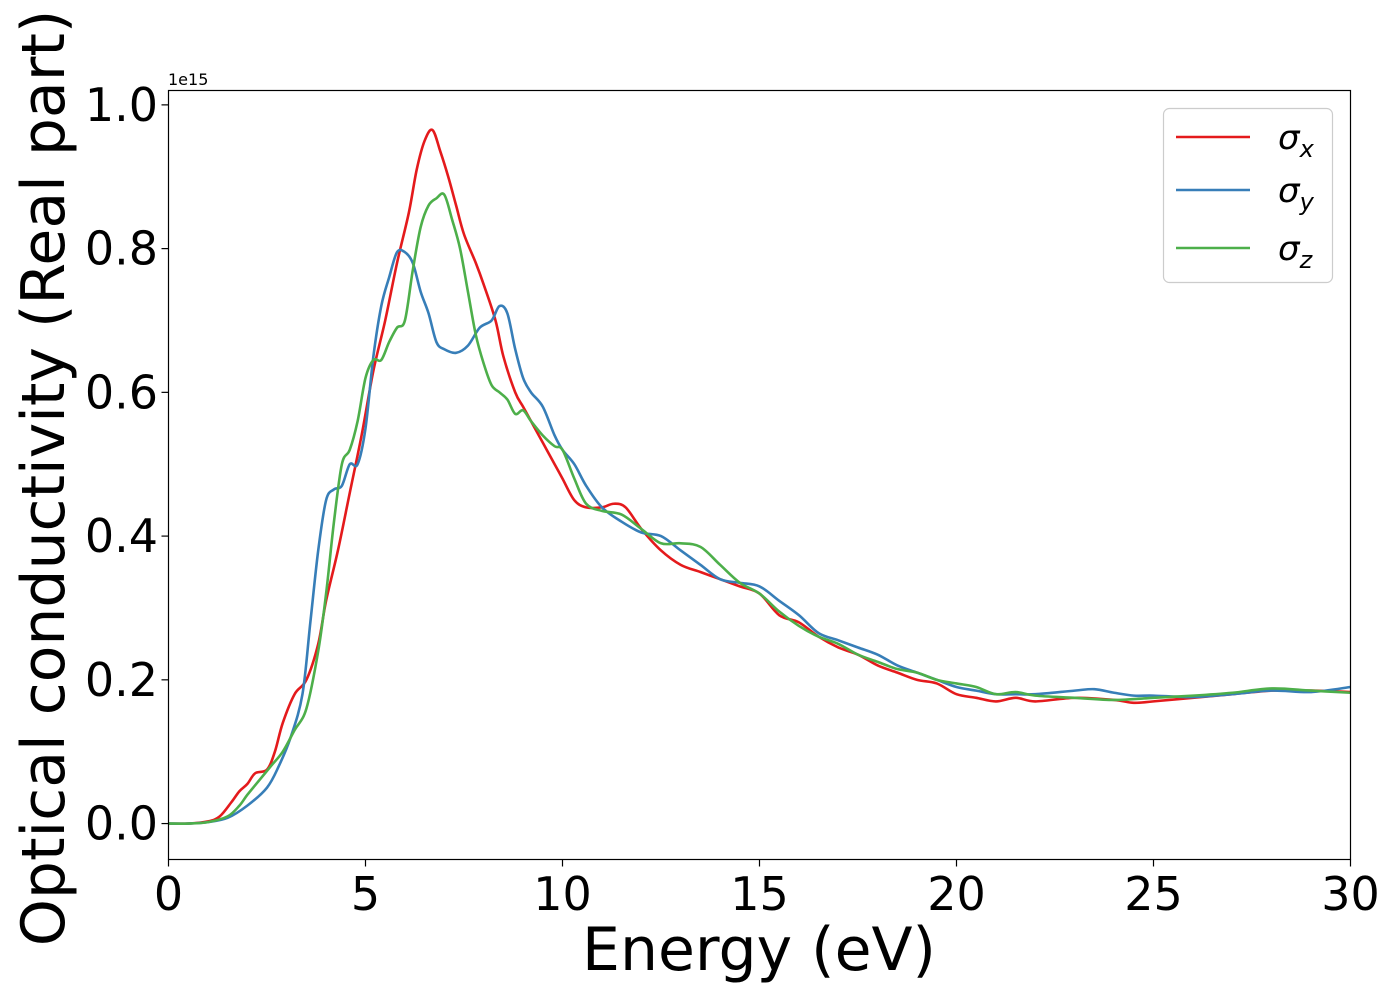 Image resolution: width=1400 pixels, height=1000 pixels. I want to click on y-axis: 0.0 0.2 0.4 0.6 0.8 1.0, so click(127, 464).